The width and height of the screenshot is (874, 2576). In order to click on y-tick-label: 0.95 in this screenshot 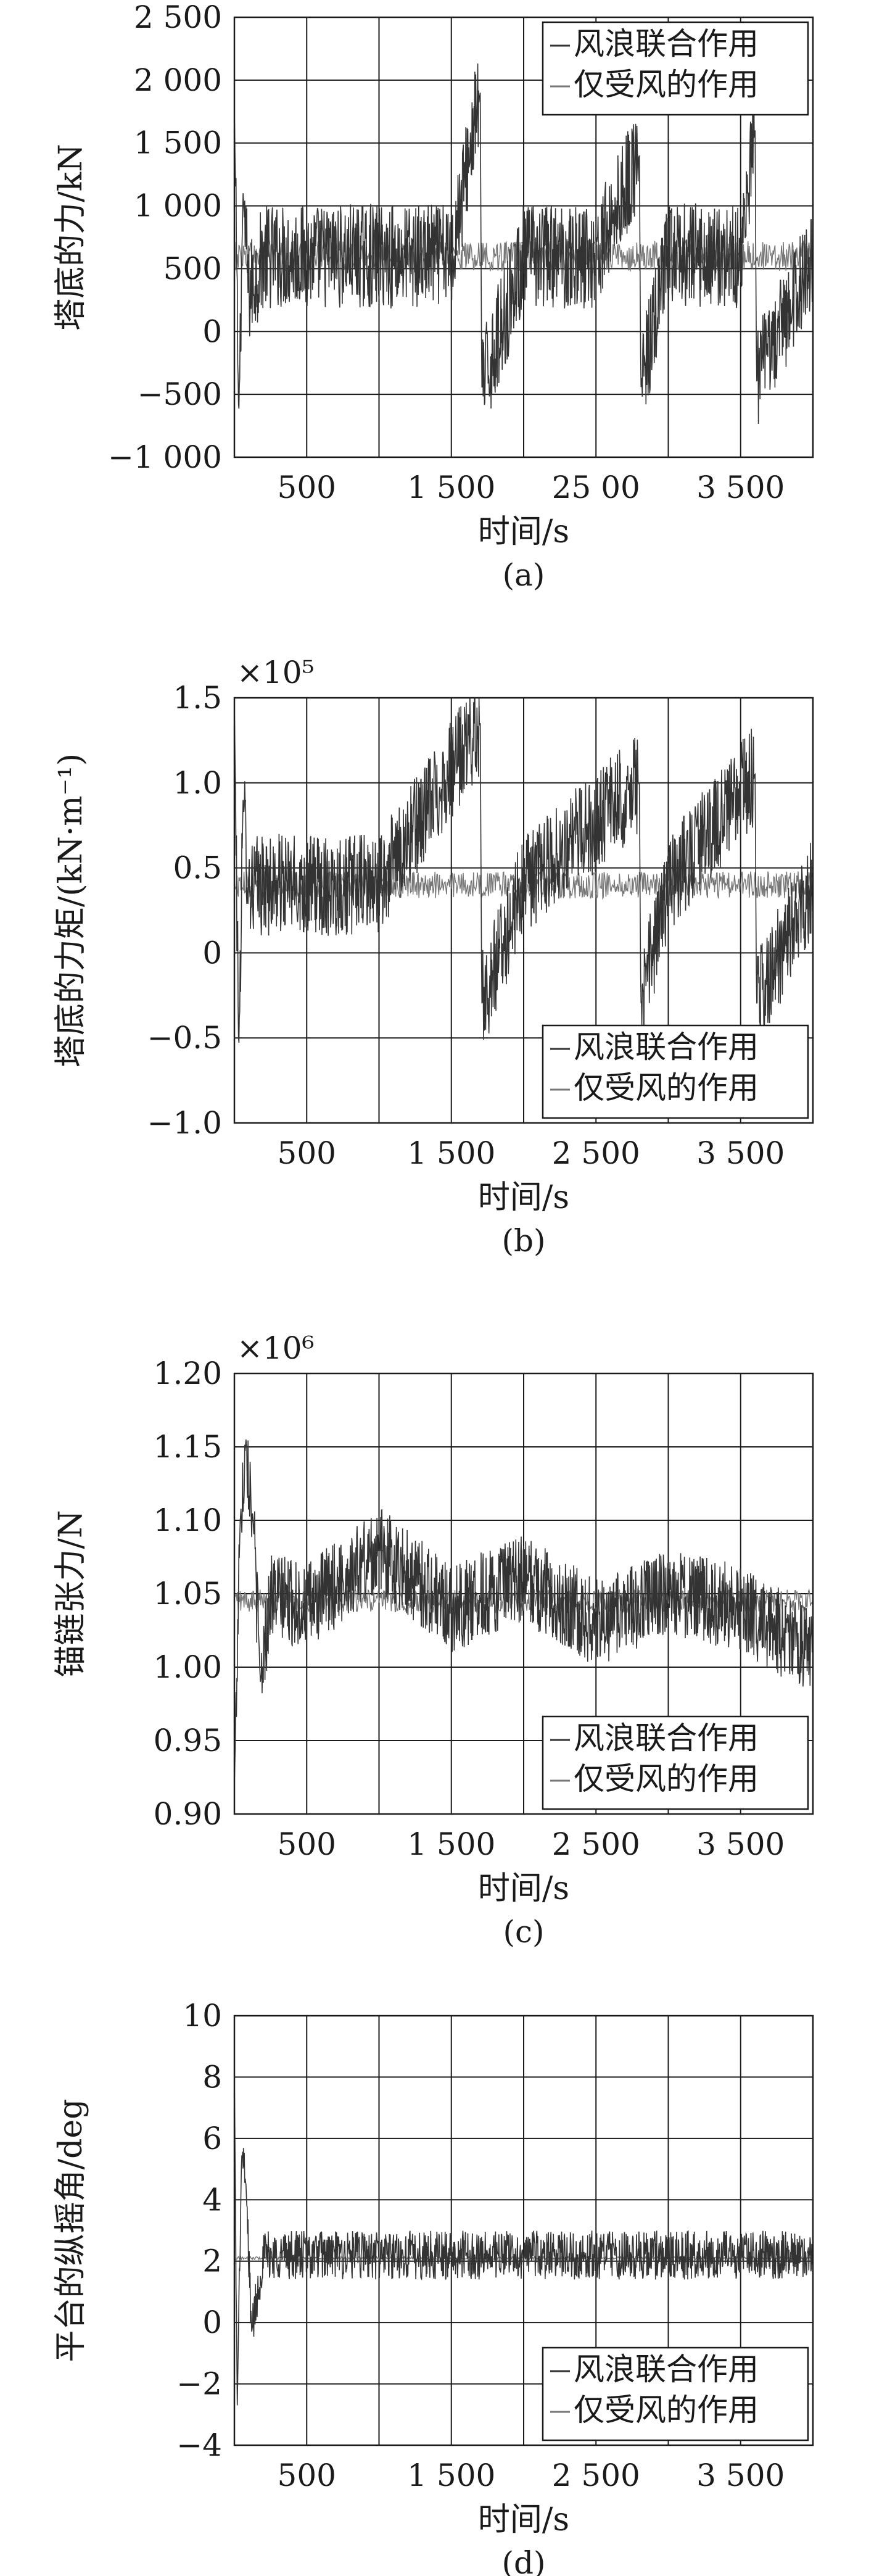, I will do `click(188, 1740)`.